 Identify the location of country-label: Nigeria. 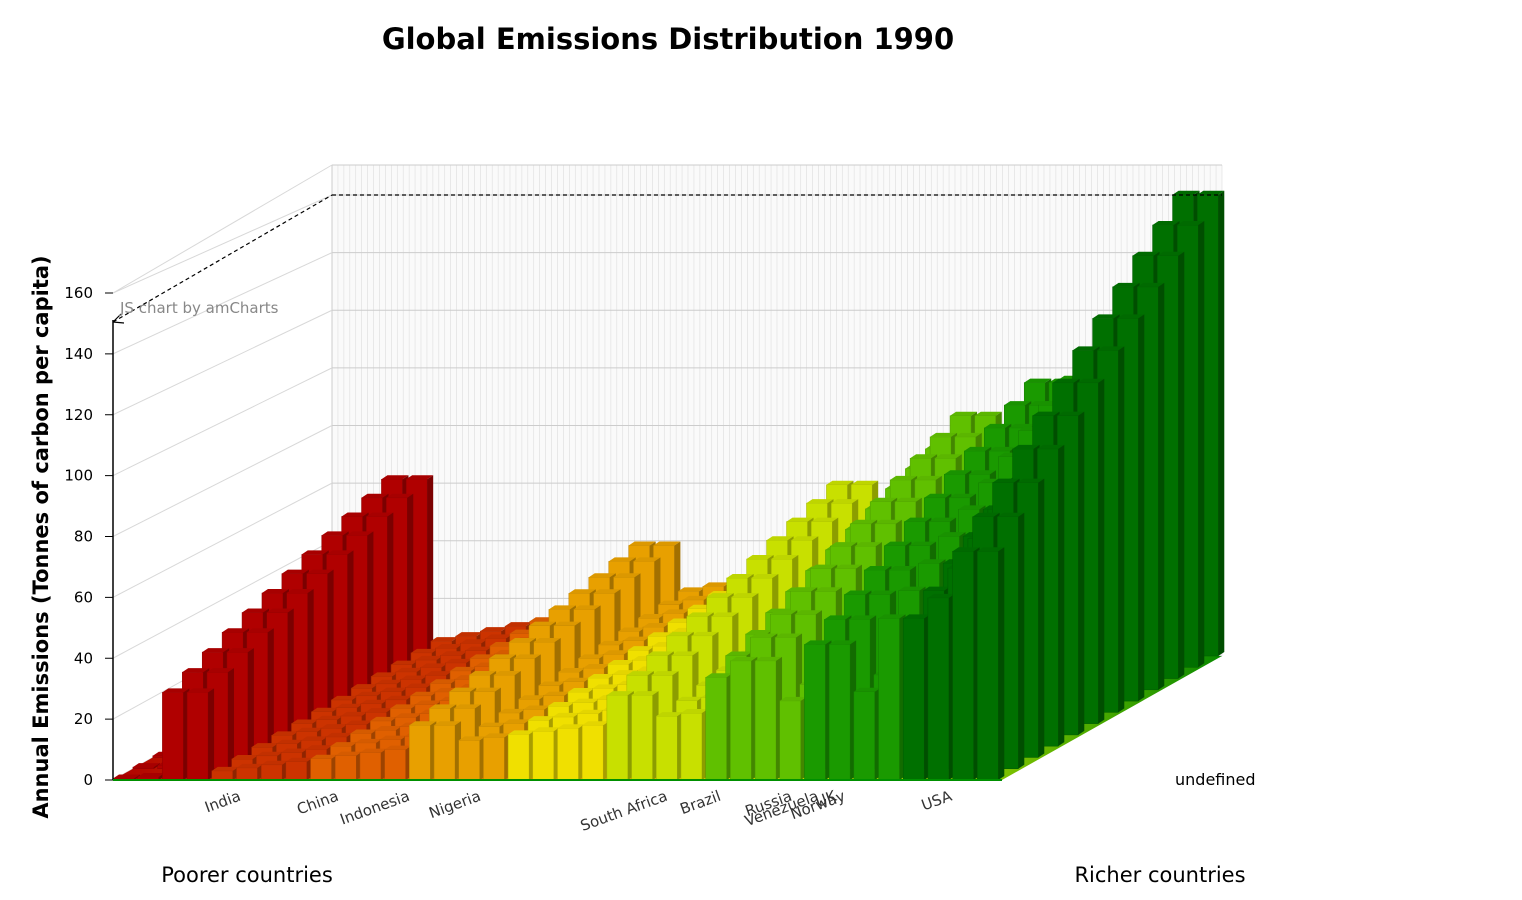
(454, 804).